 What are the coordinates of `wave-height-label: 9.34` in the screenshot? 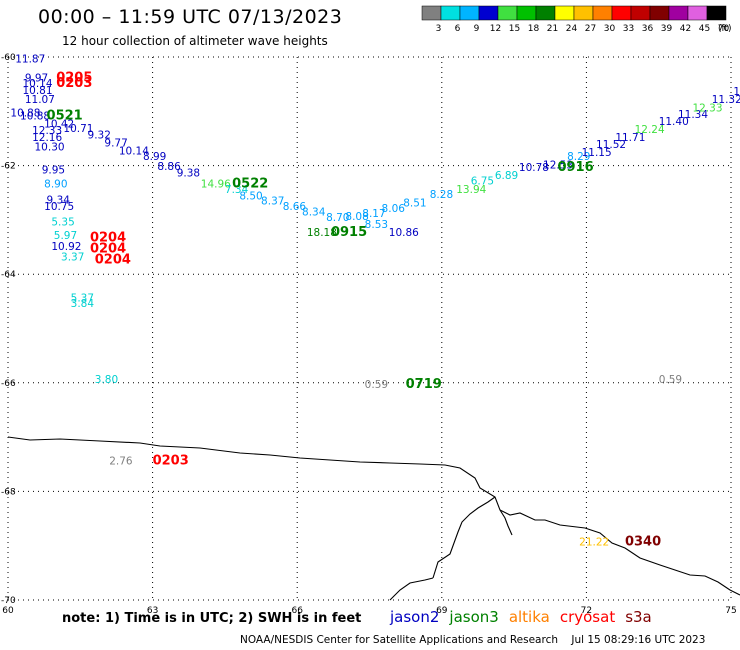 It's located at (59, 201).